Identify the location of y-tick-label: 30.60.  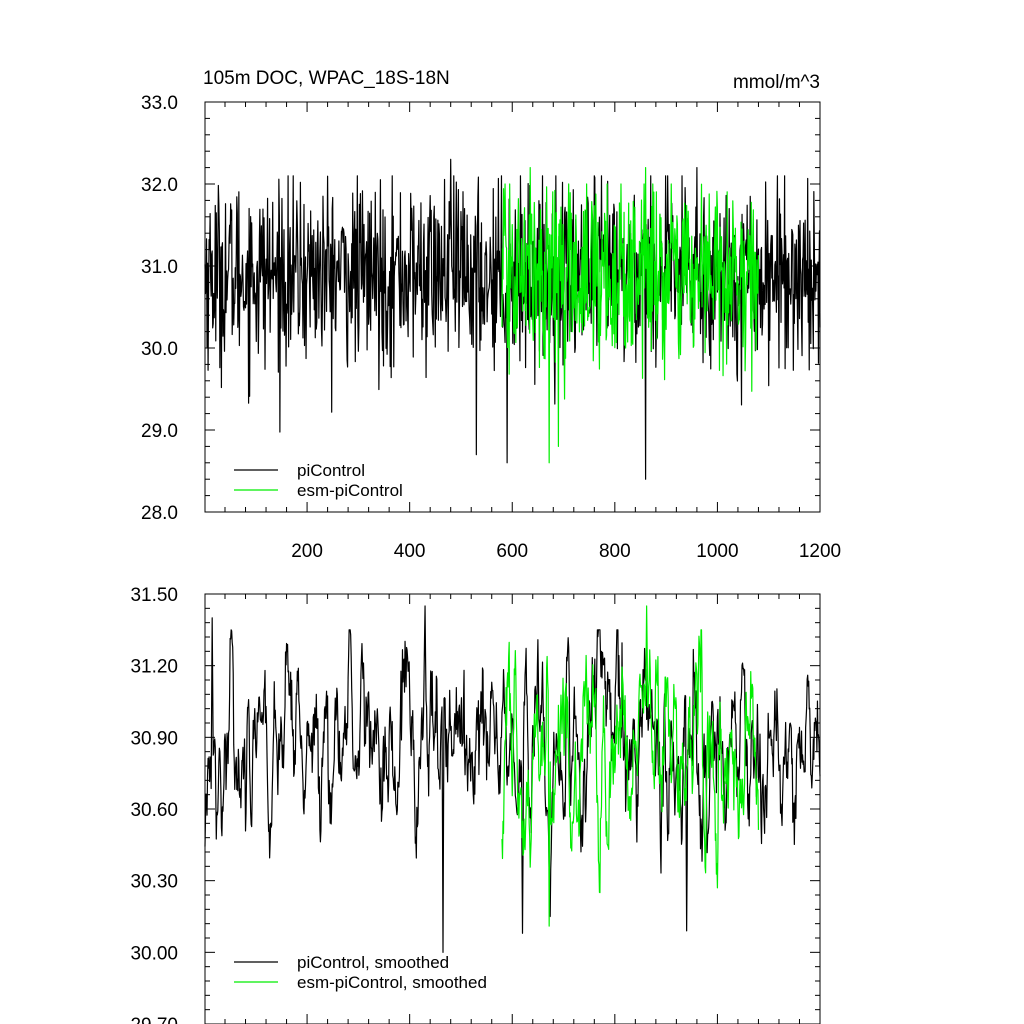
(154, 810).